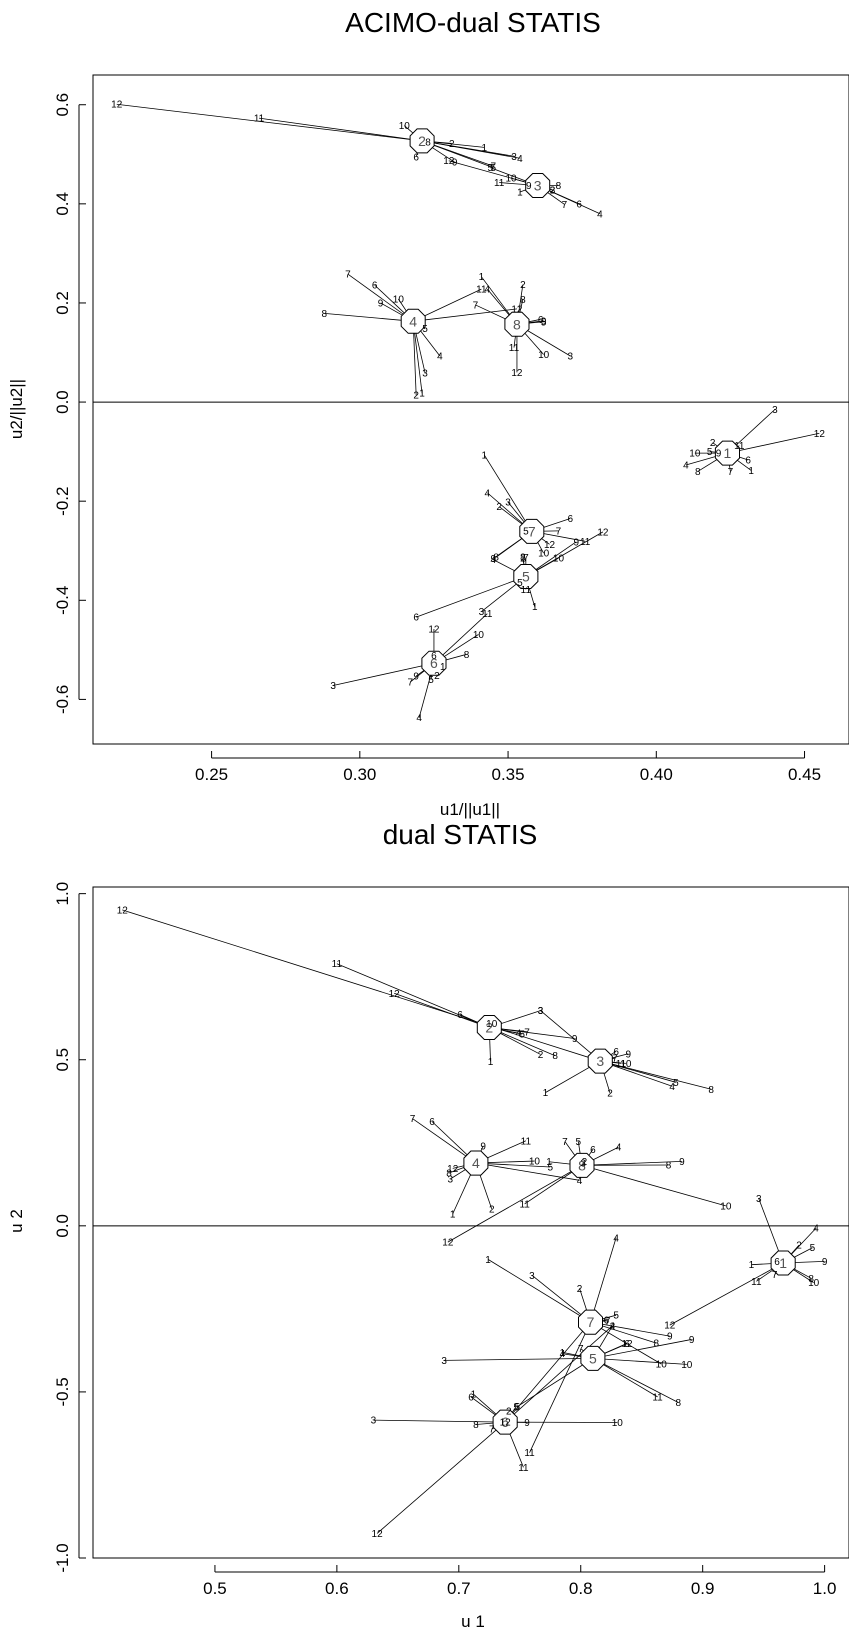  I want to click on x-tick-label: 0.8, so click(581, 1588).